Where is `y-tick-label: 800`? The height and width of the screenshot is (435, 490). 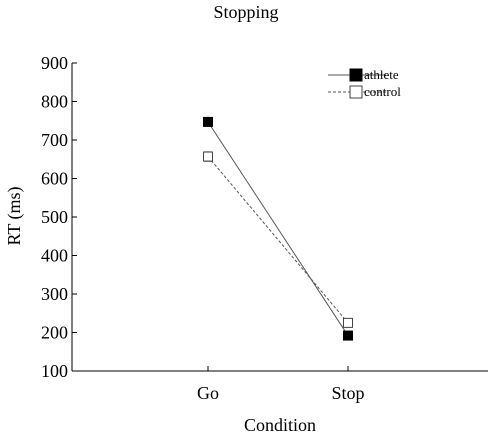 y-tick-label: 800 is located at coordinates (54, 102).